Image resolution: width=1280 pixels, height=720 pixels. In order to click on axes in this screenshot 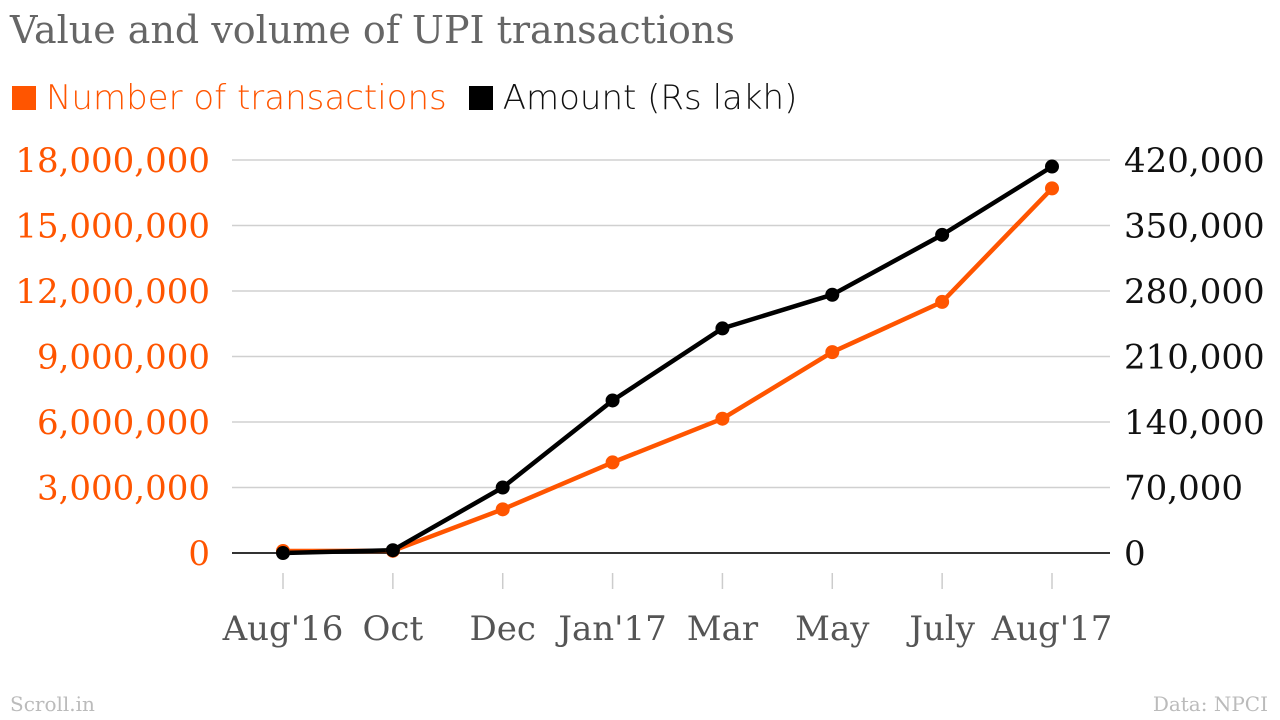, I will do `click(671, 570)`.